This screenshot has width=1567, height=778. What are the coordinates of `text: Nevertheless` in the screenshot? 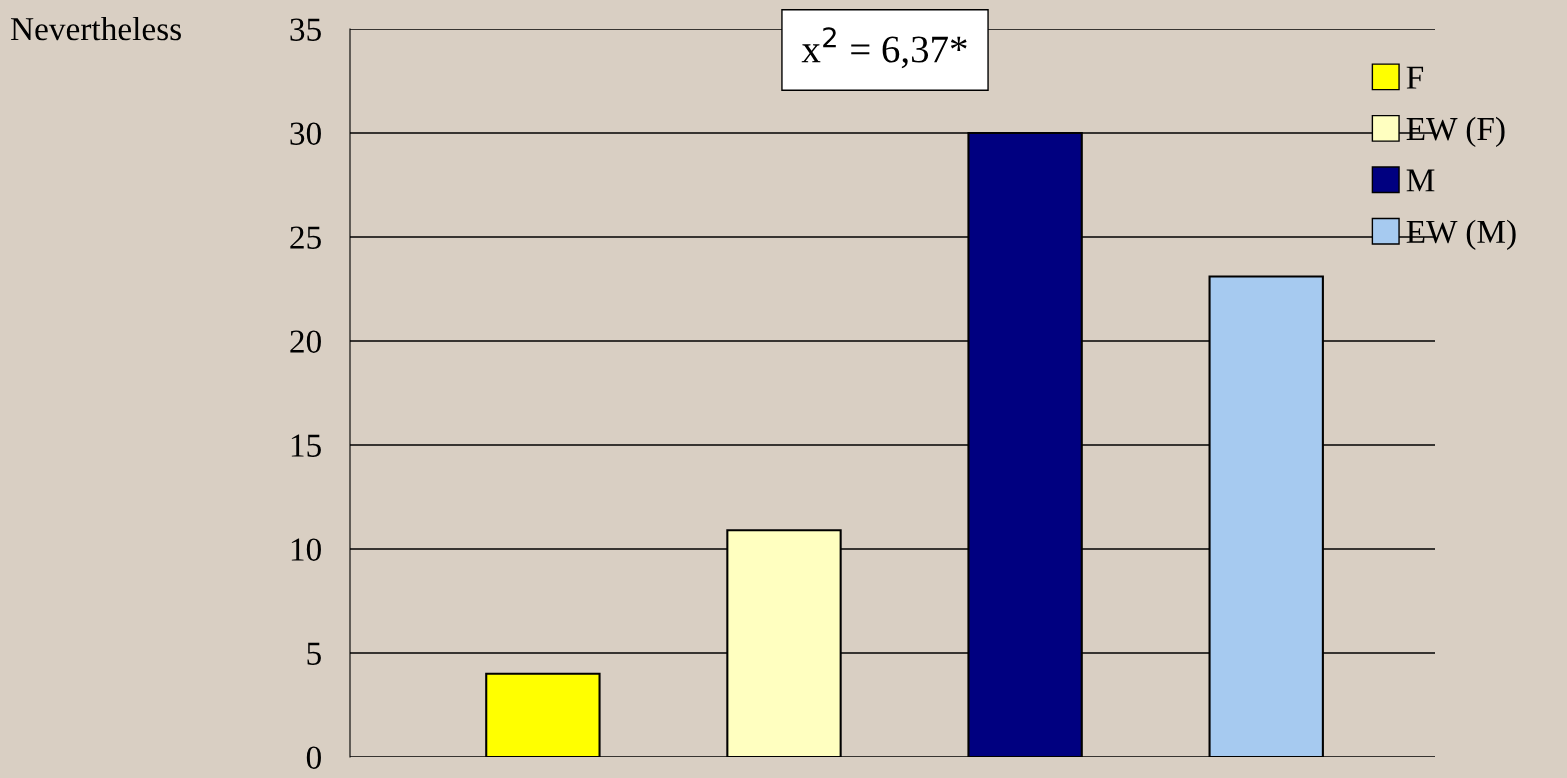 It's located at (95, 28).